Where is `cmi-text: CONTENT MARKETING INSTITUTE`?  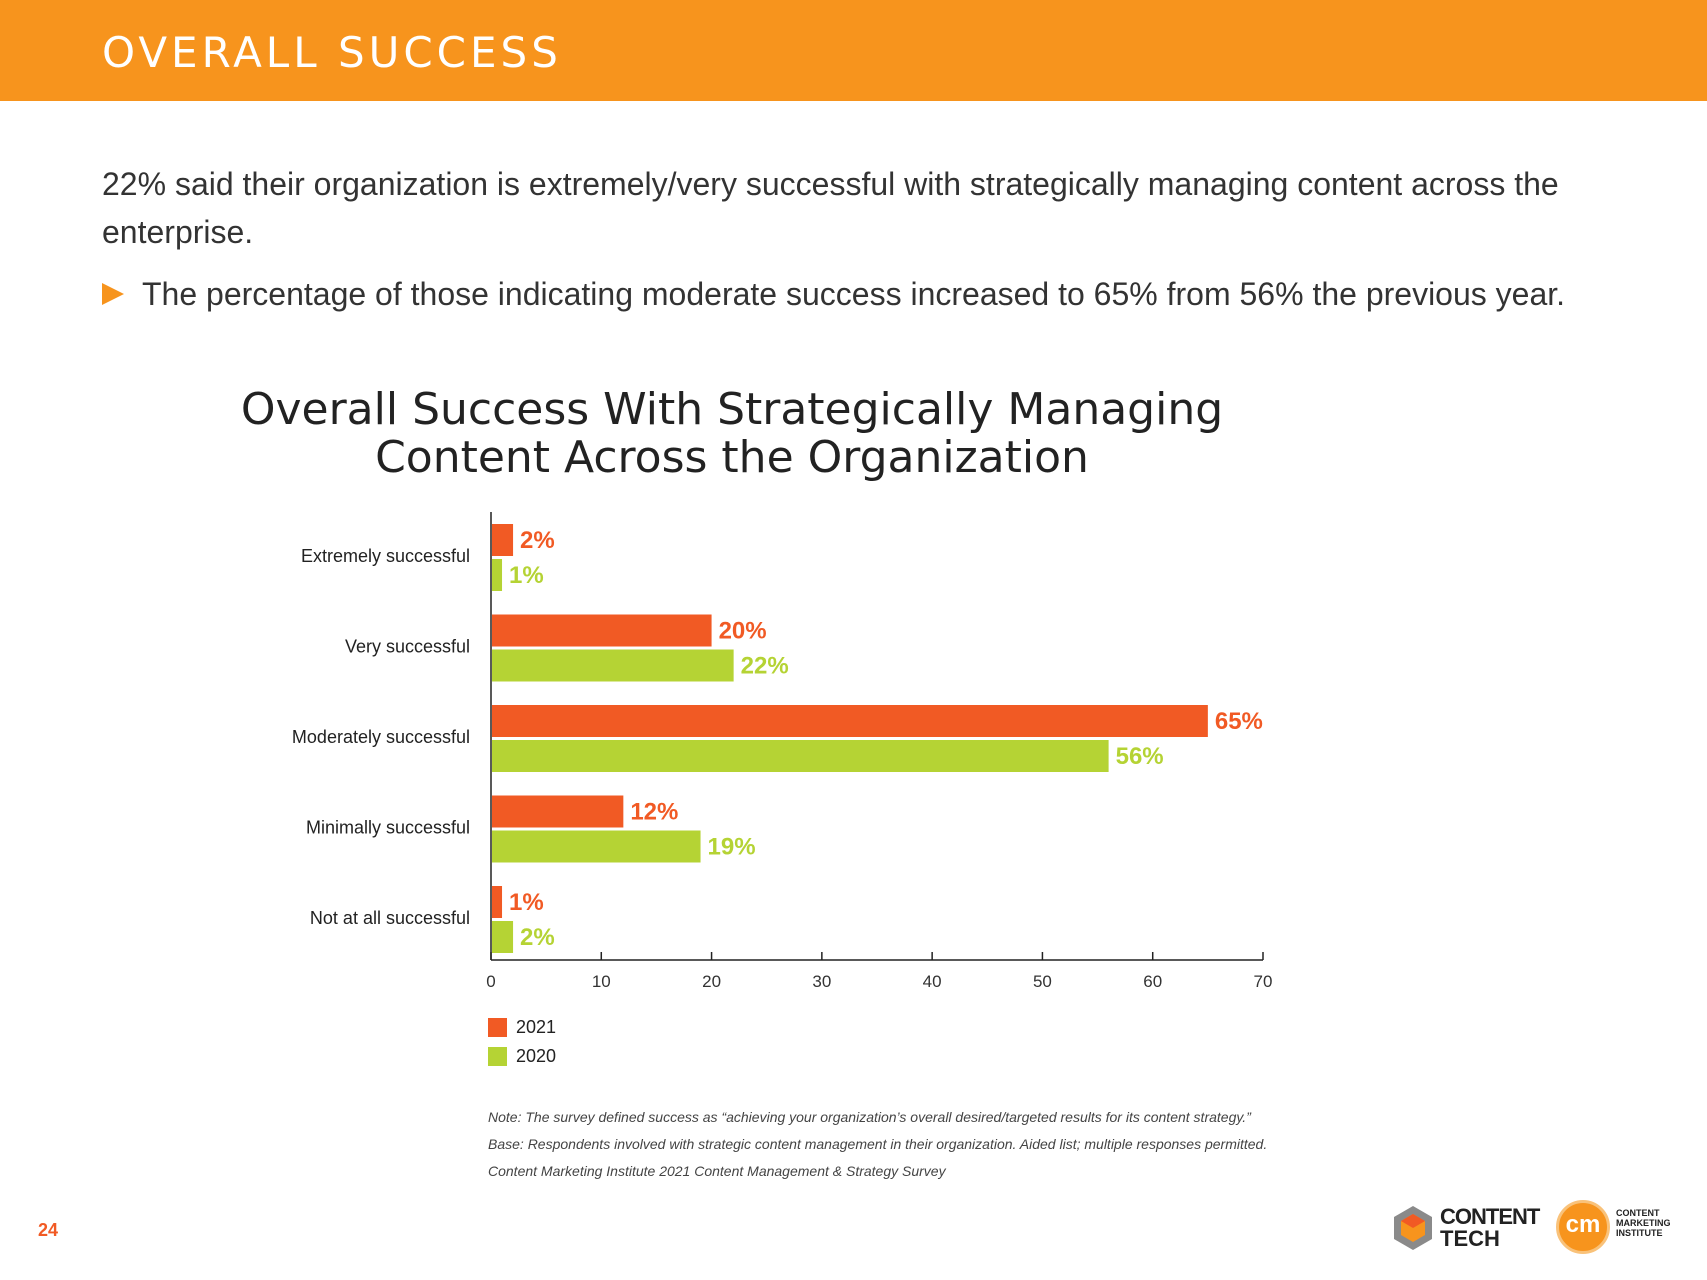 cmi-text: CONTENT MARKETING INSTITUTE is located at coordinates (1643, 1223).